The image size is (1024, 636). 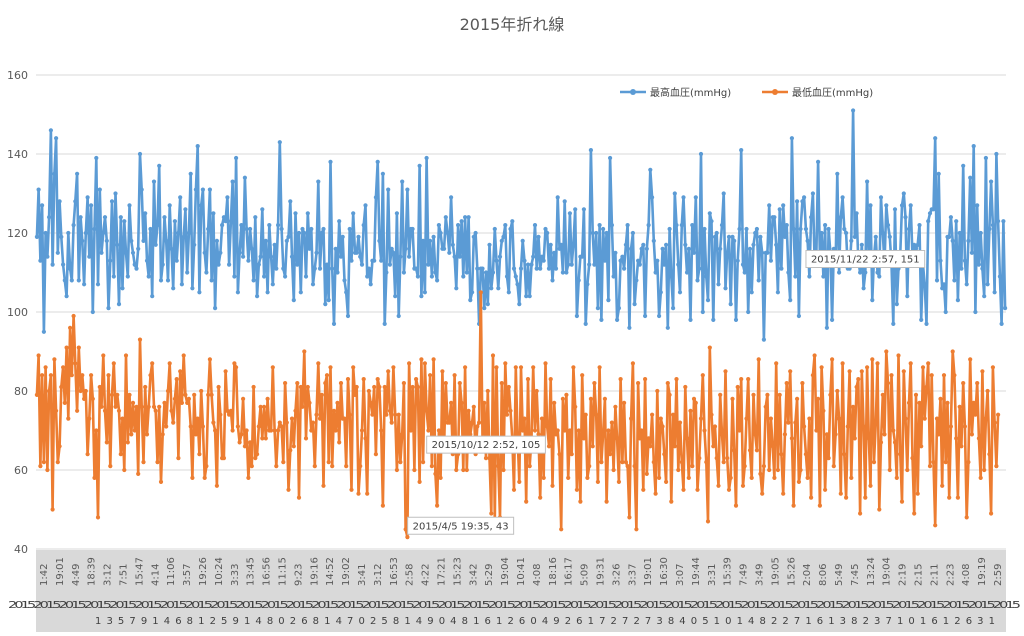 I want to click on x-tick-label: 13:45, so click(x=251, y=571).